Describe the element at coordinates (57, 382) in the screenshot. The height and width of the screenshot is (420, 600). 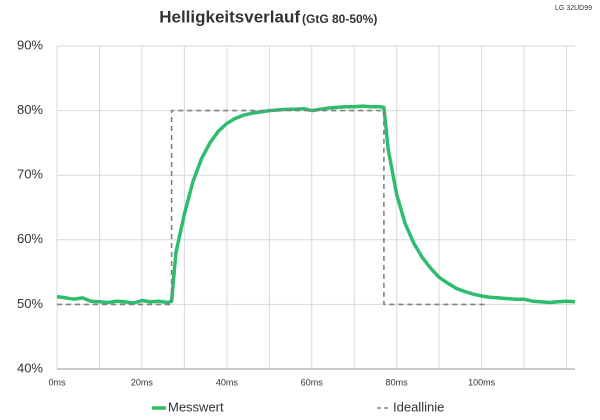
I see `x-tick-label: 0ms` at that location.